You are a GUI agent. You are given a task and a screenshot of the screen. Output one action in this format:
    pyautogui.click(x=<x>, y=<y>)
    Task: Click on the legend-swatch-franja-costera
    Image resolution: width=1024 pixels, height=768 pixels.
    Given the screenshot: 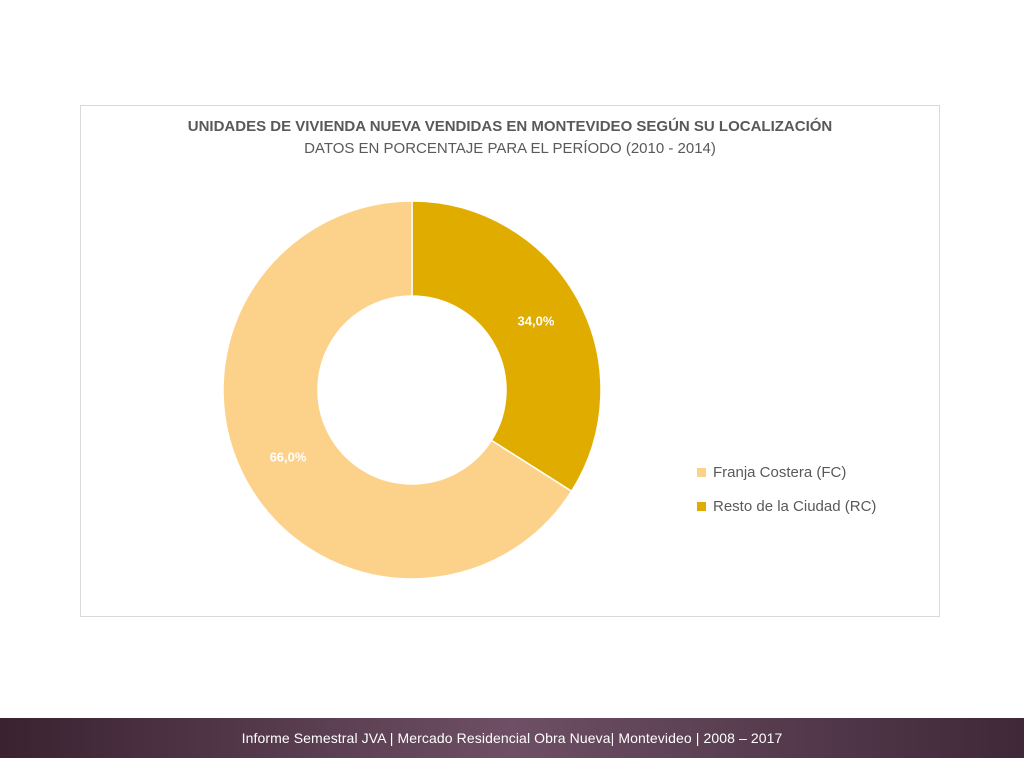 What is the action you would take?
    pyautogui.click(x=701, y=472)
    